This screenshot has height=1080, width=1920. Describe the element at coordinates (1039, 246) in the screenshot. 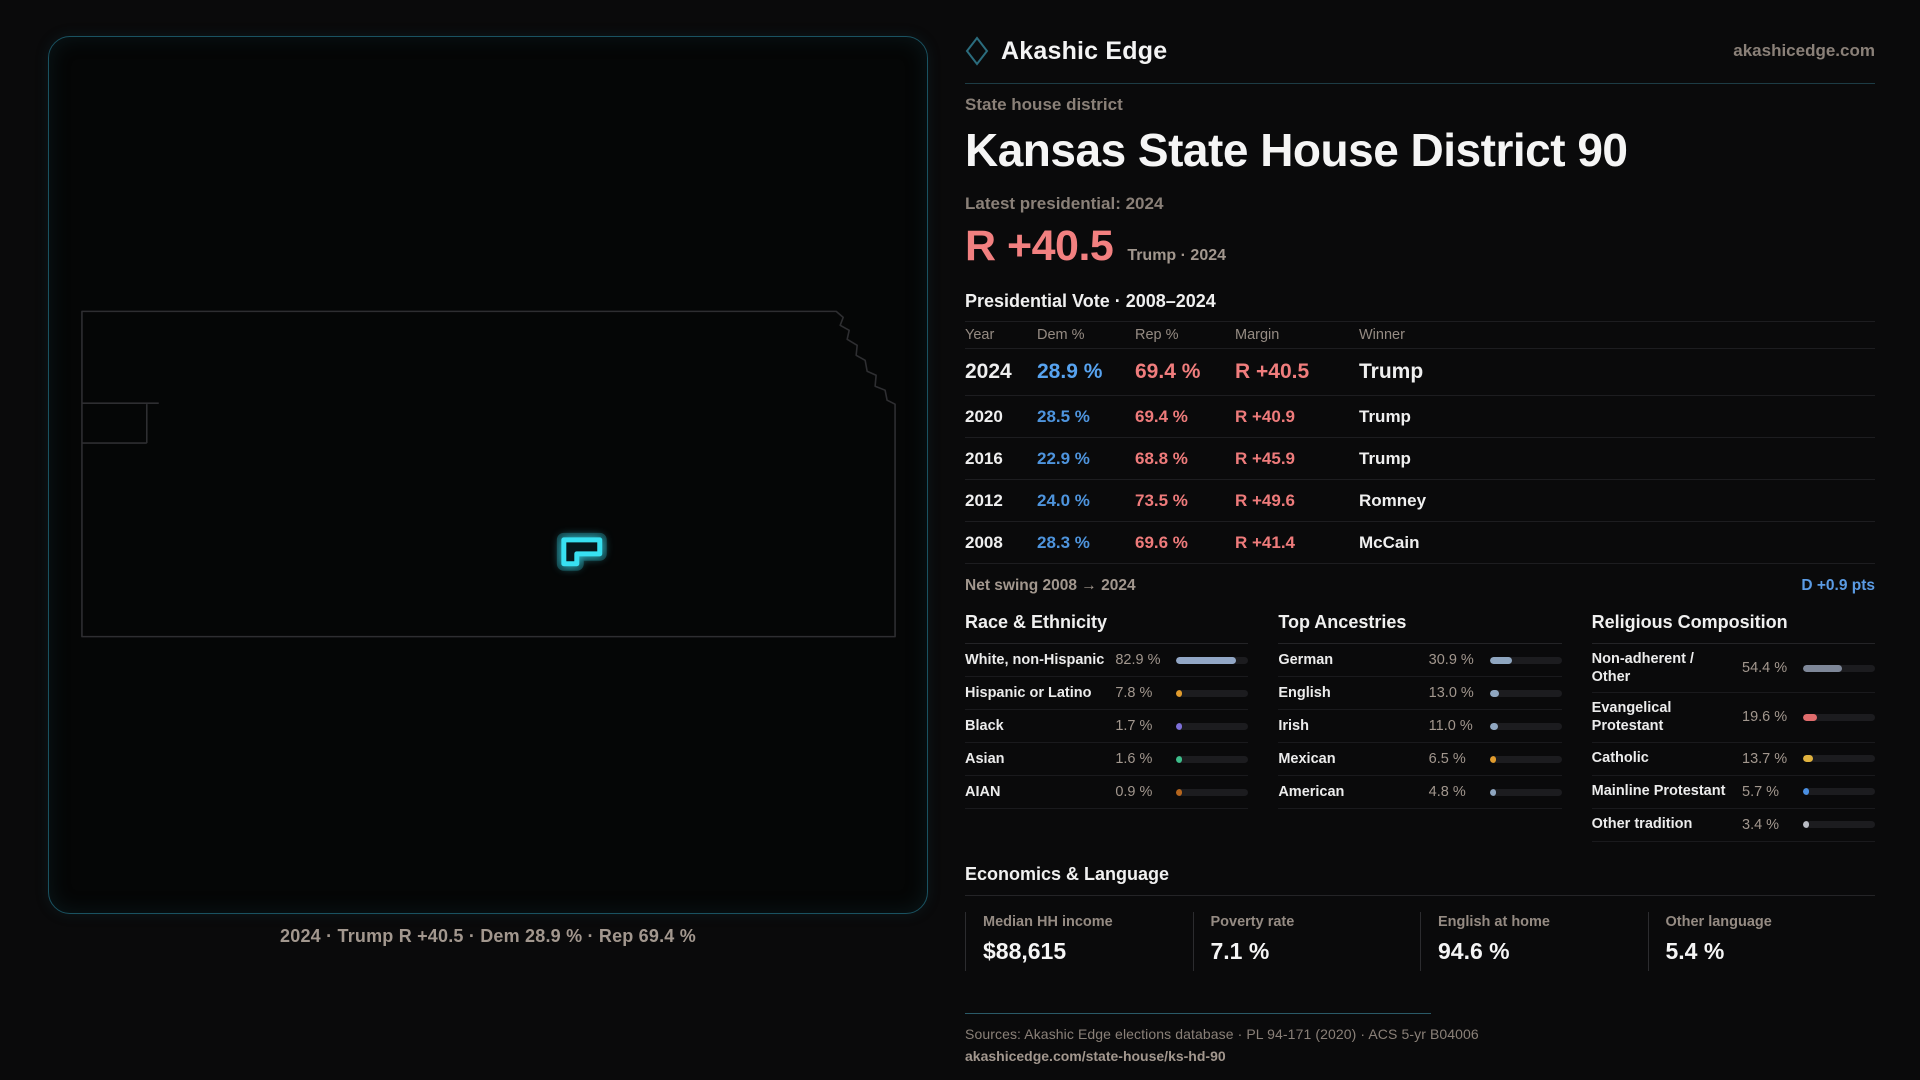

I see `headline-margin-value: R +40.5` at that location.